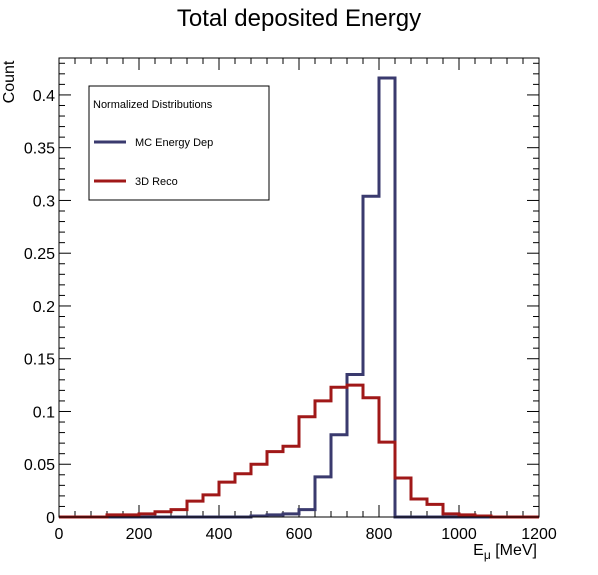 Image resolution: width=598 pixels, height=575 pixels. What do you see at coordinates (44, 96) in the screenshot?
I see `y-tick-label: 0.4` at bounding box center [44, 96].